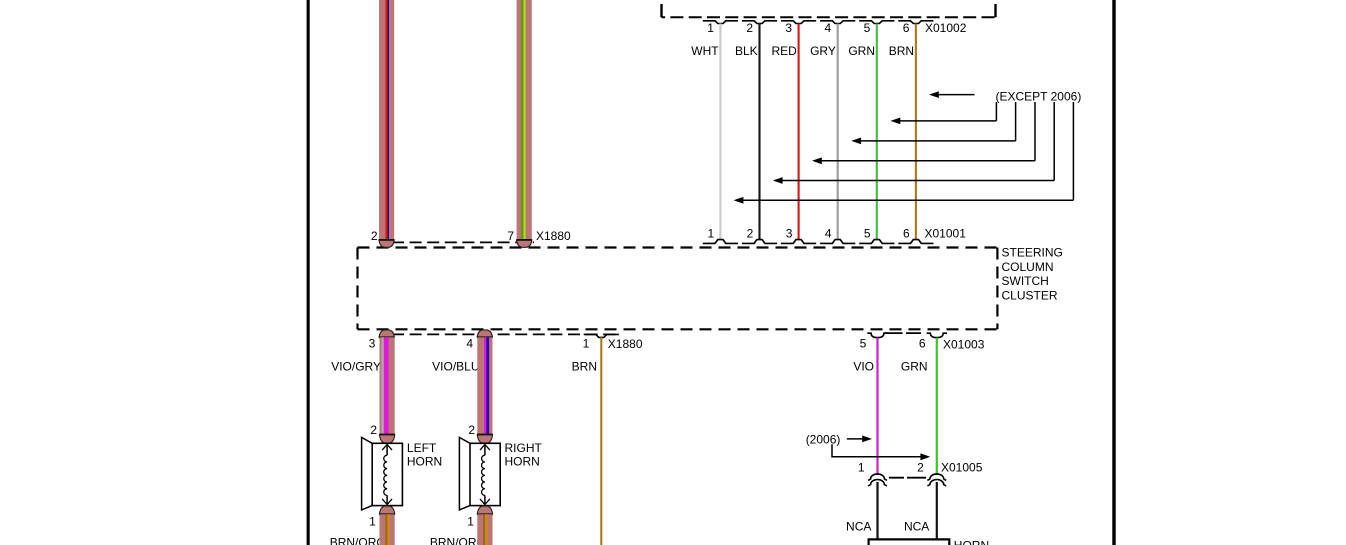 This screenshot has height=545, width=1346. I want to click on svg-text: (EXCEPT 2006), so click(1039, 96).